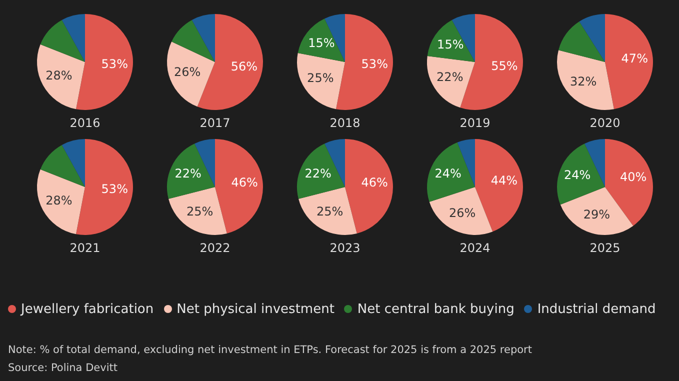 This screenshot has width=679, height=381. What do you see at coordinates (633, 177) in the screenshot?
I see `data-label: 40%` at bounding box center [633, 177].